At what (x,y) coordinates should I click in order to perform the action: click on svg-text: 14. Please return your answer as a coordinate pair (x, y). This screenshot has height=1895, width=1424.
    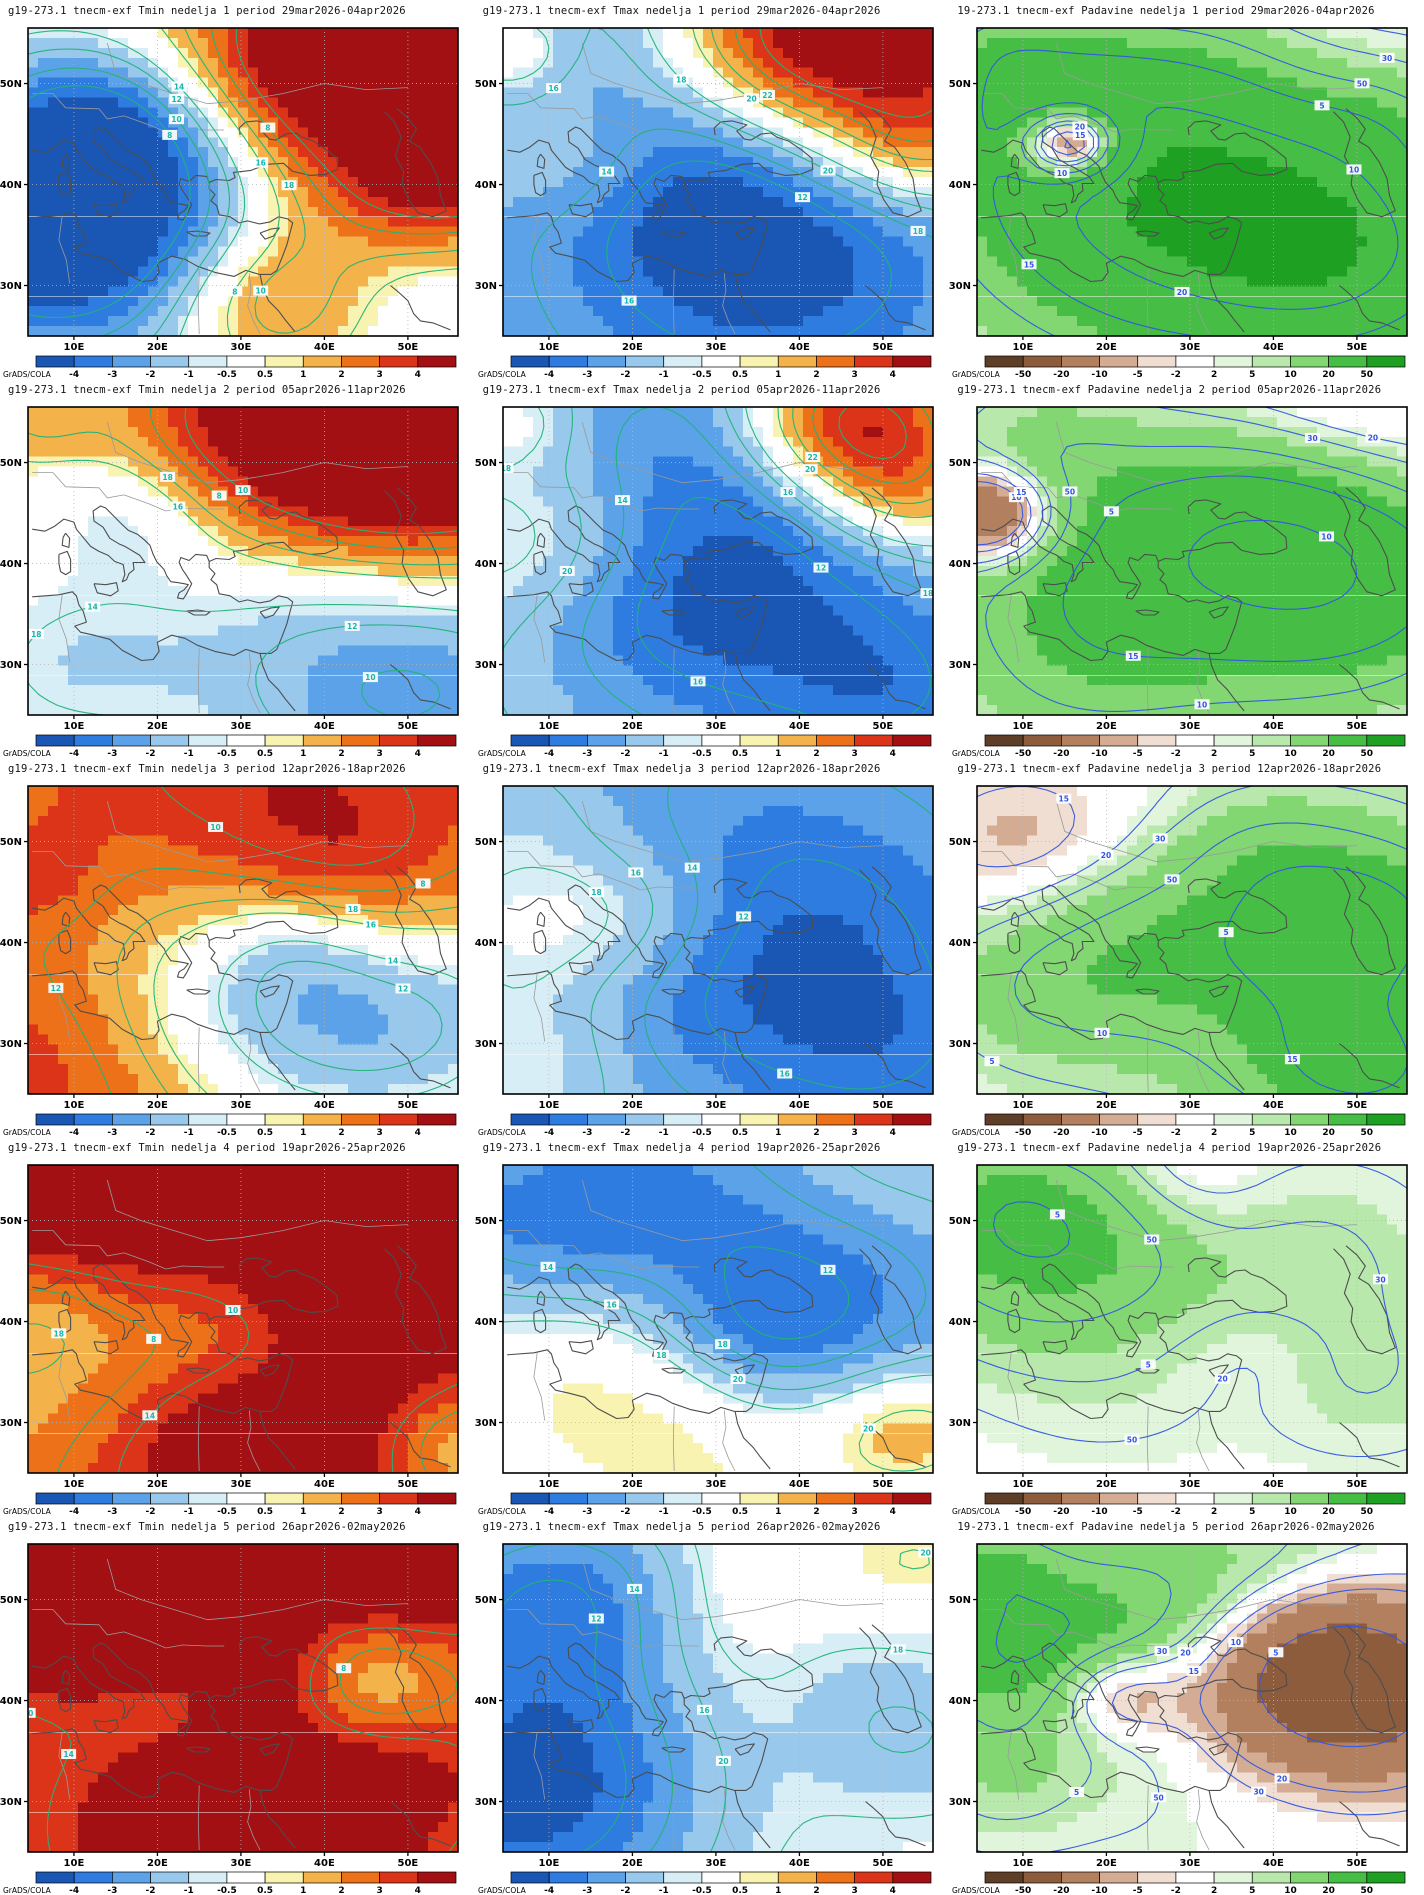
    Looking at the image, I should click on (547, 1267).